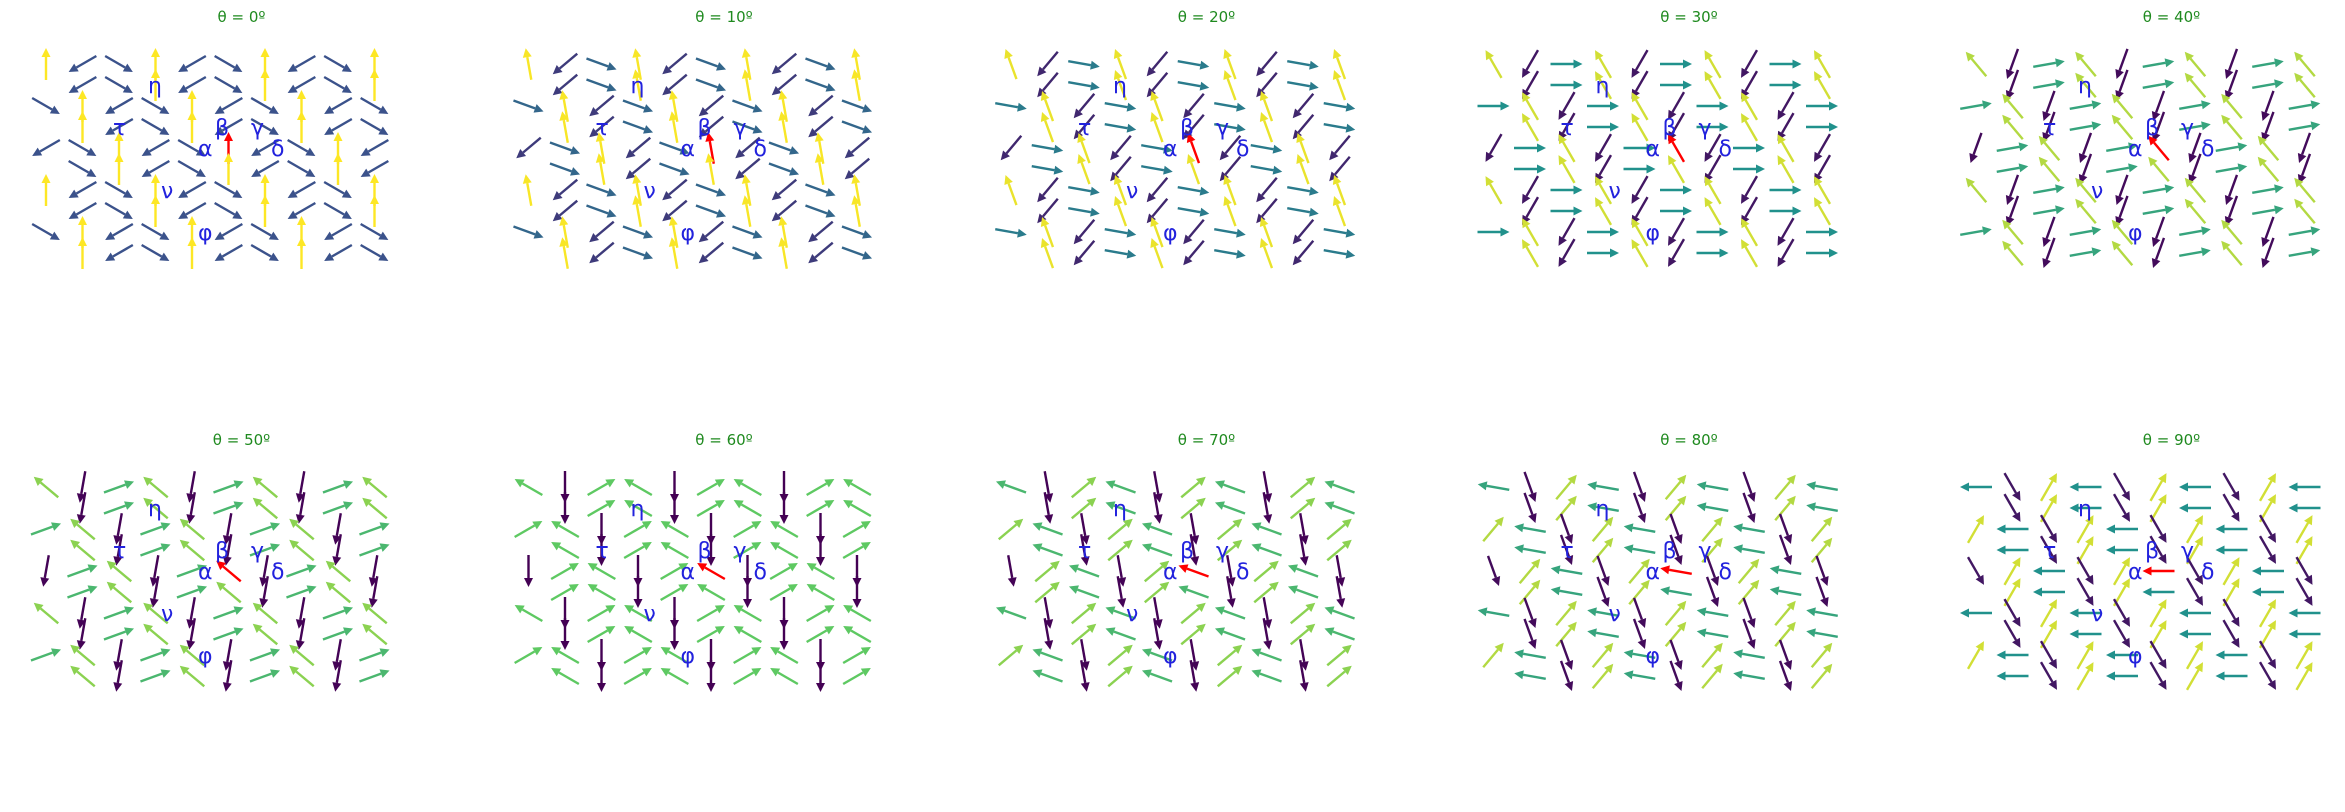 This screenshot has height=812, width=2345. I want to click on panel-2: θ = 10º ητ β γ α δ νφ, so click(693, 138).